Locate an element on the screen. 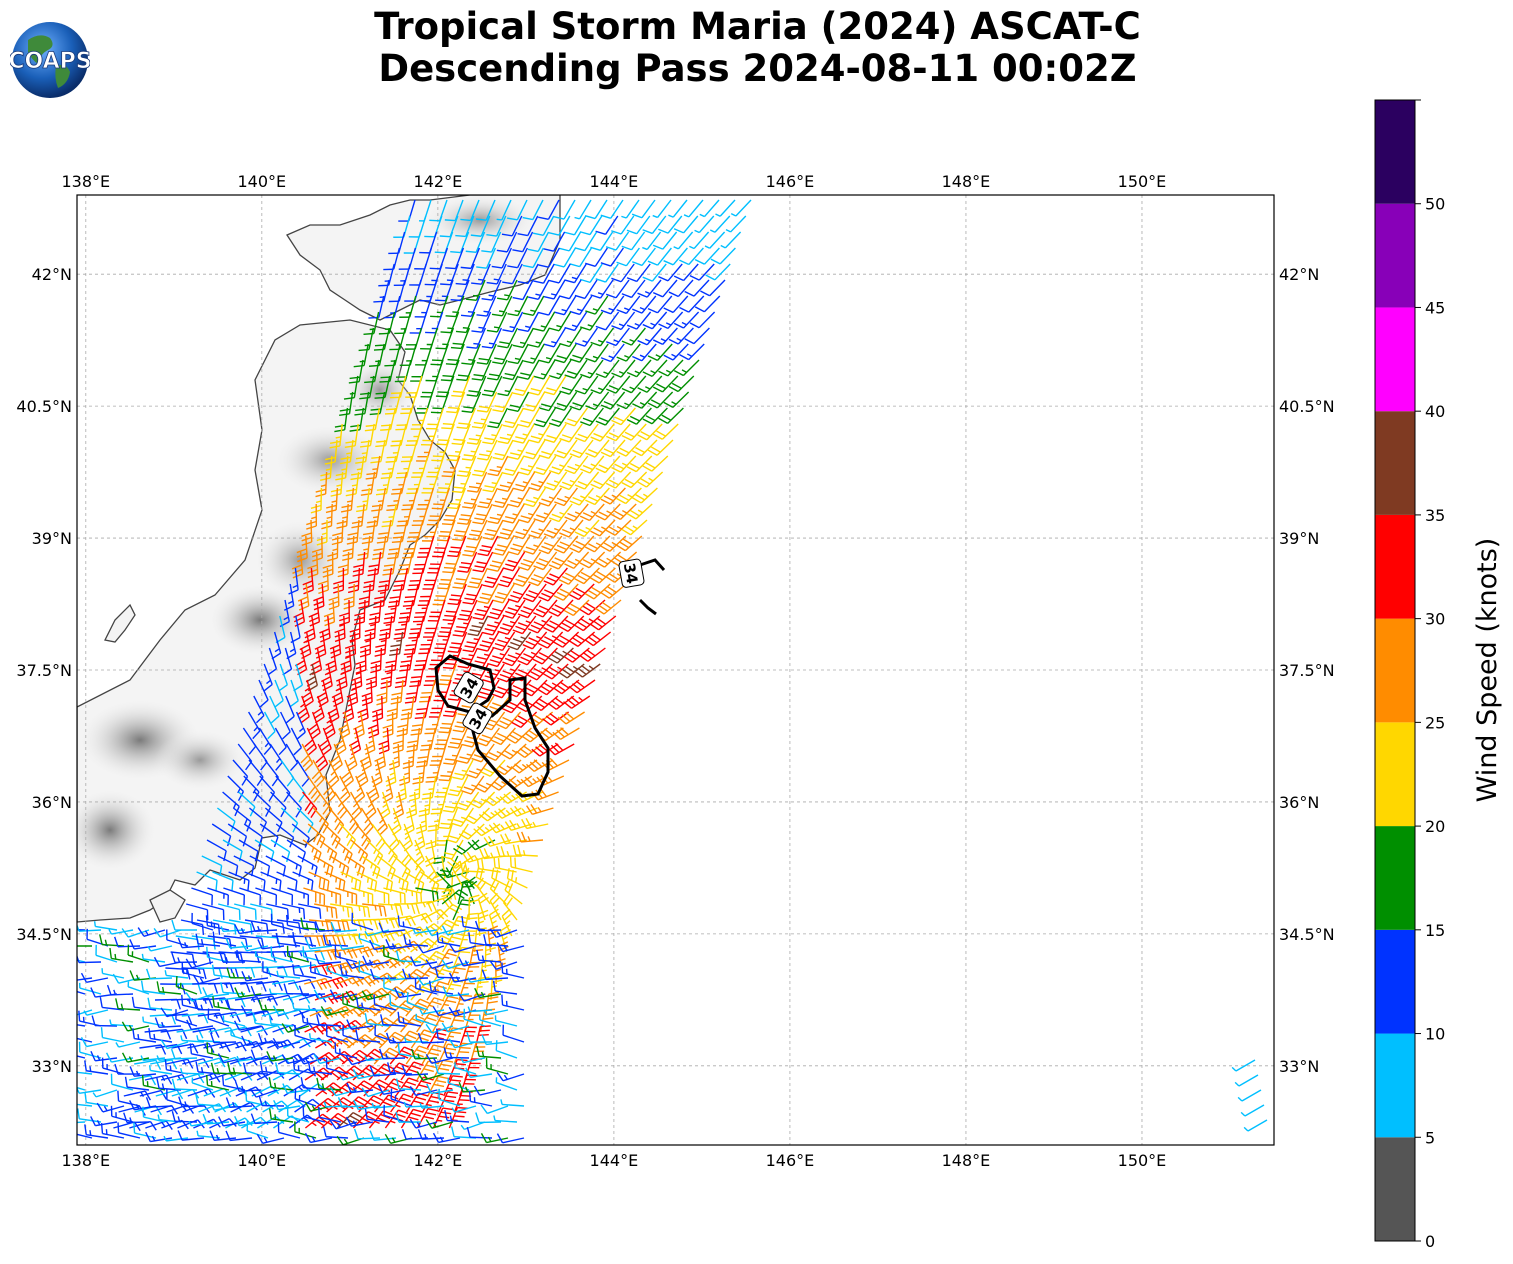 This screenshot has width=1513, height=1264. latitude-labels-right: 42°N 40.5°N 39°N 37.5°N 36°N 34.5°N 33°N is located at coordinates (1307, 670).